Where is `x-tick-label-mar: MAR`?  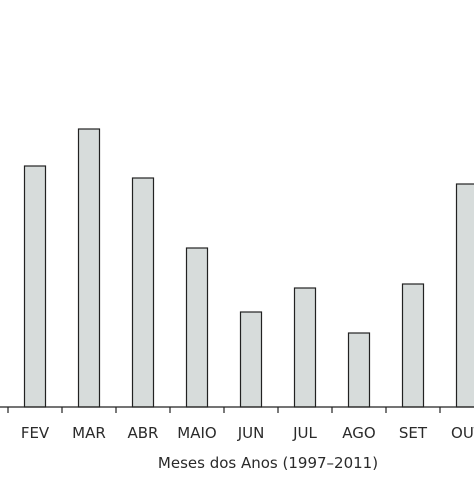 x-tick-label-mar: MAR is located at coordinates (89, 433).